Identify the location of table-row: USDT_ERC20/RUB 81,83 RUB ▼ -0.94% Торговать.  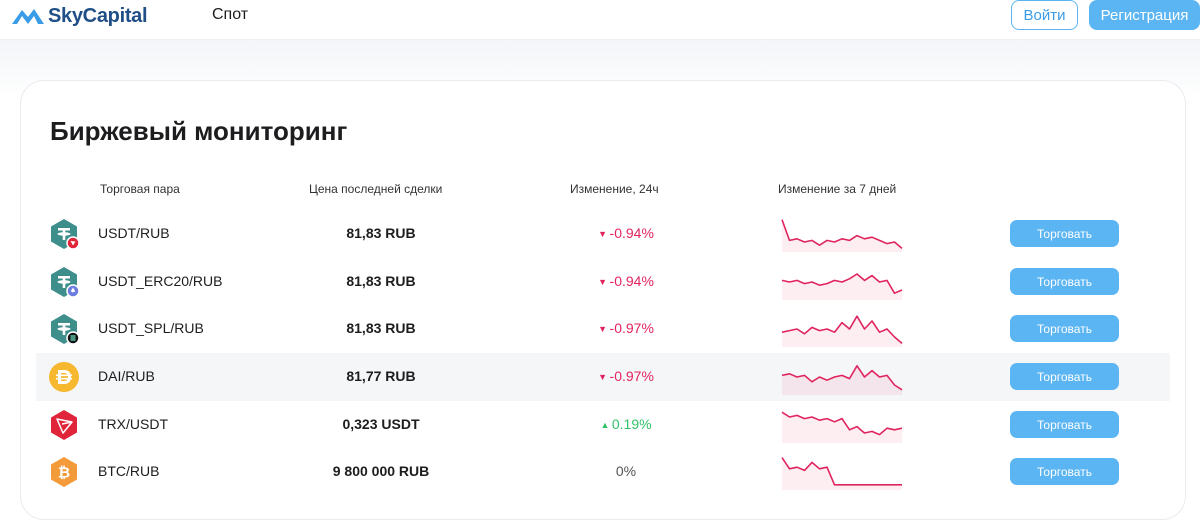
(603, 282).